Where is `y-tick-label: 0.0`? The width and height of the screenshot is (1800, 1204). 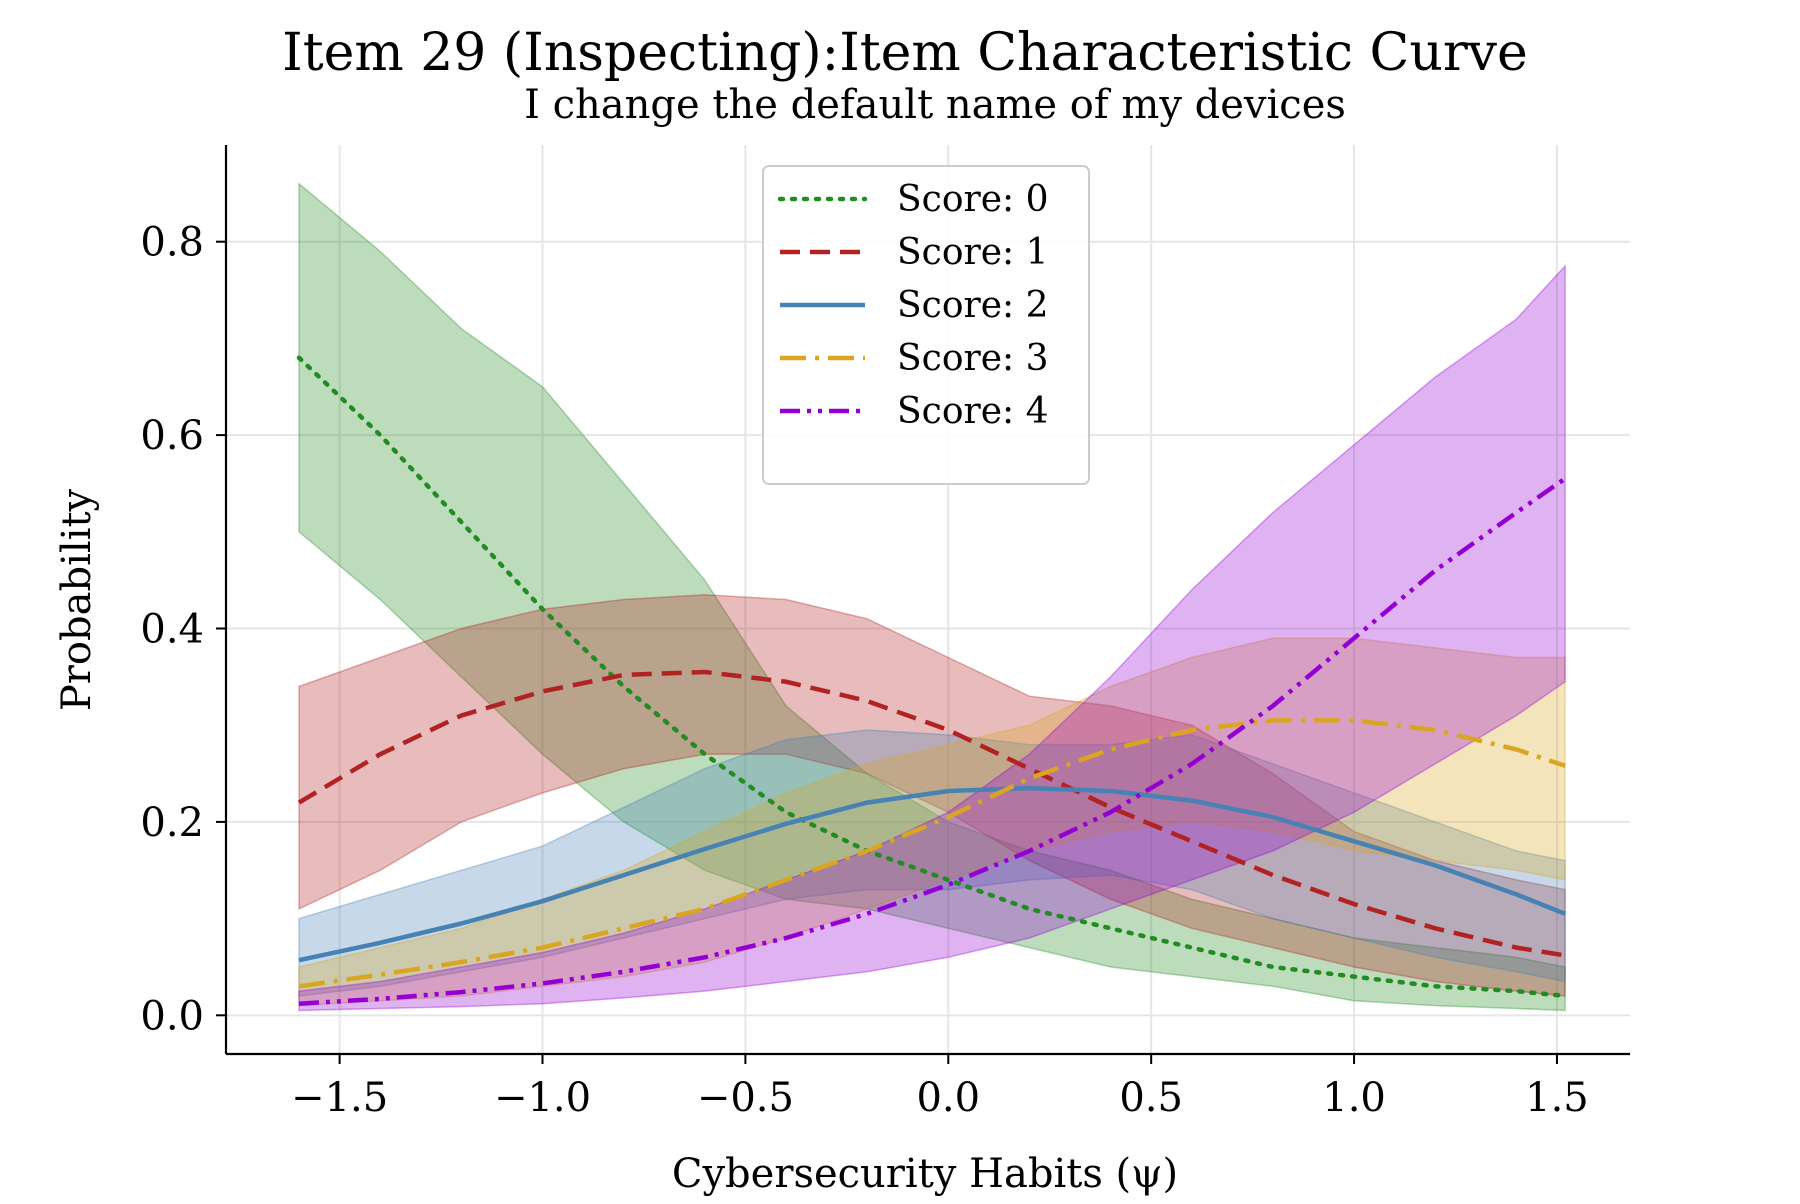
y-tick-label: 0.0 is located at coordinates (172, 1016).